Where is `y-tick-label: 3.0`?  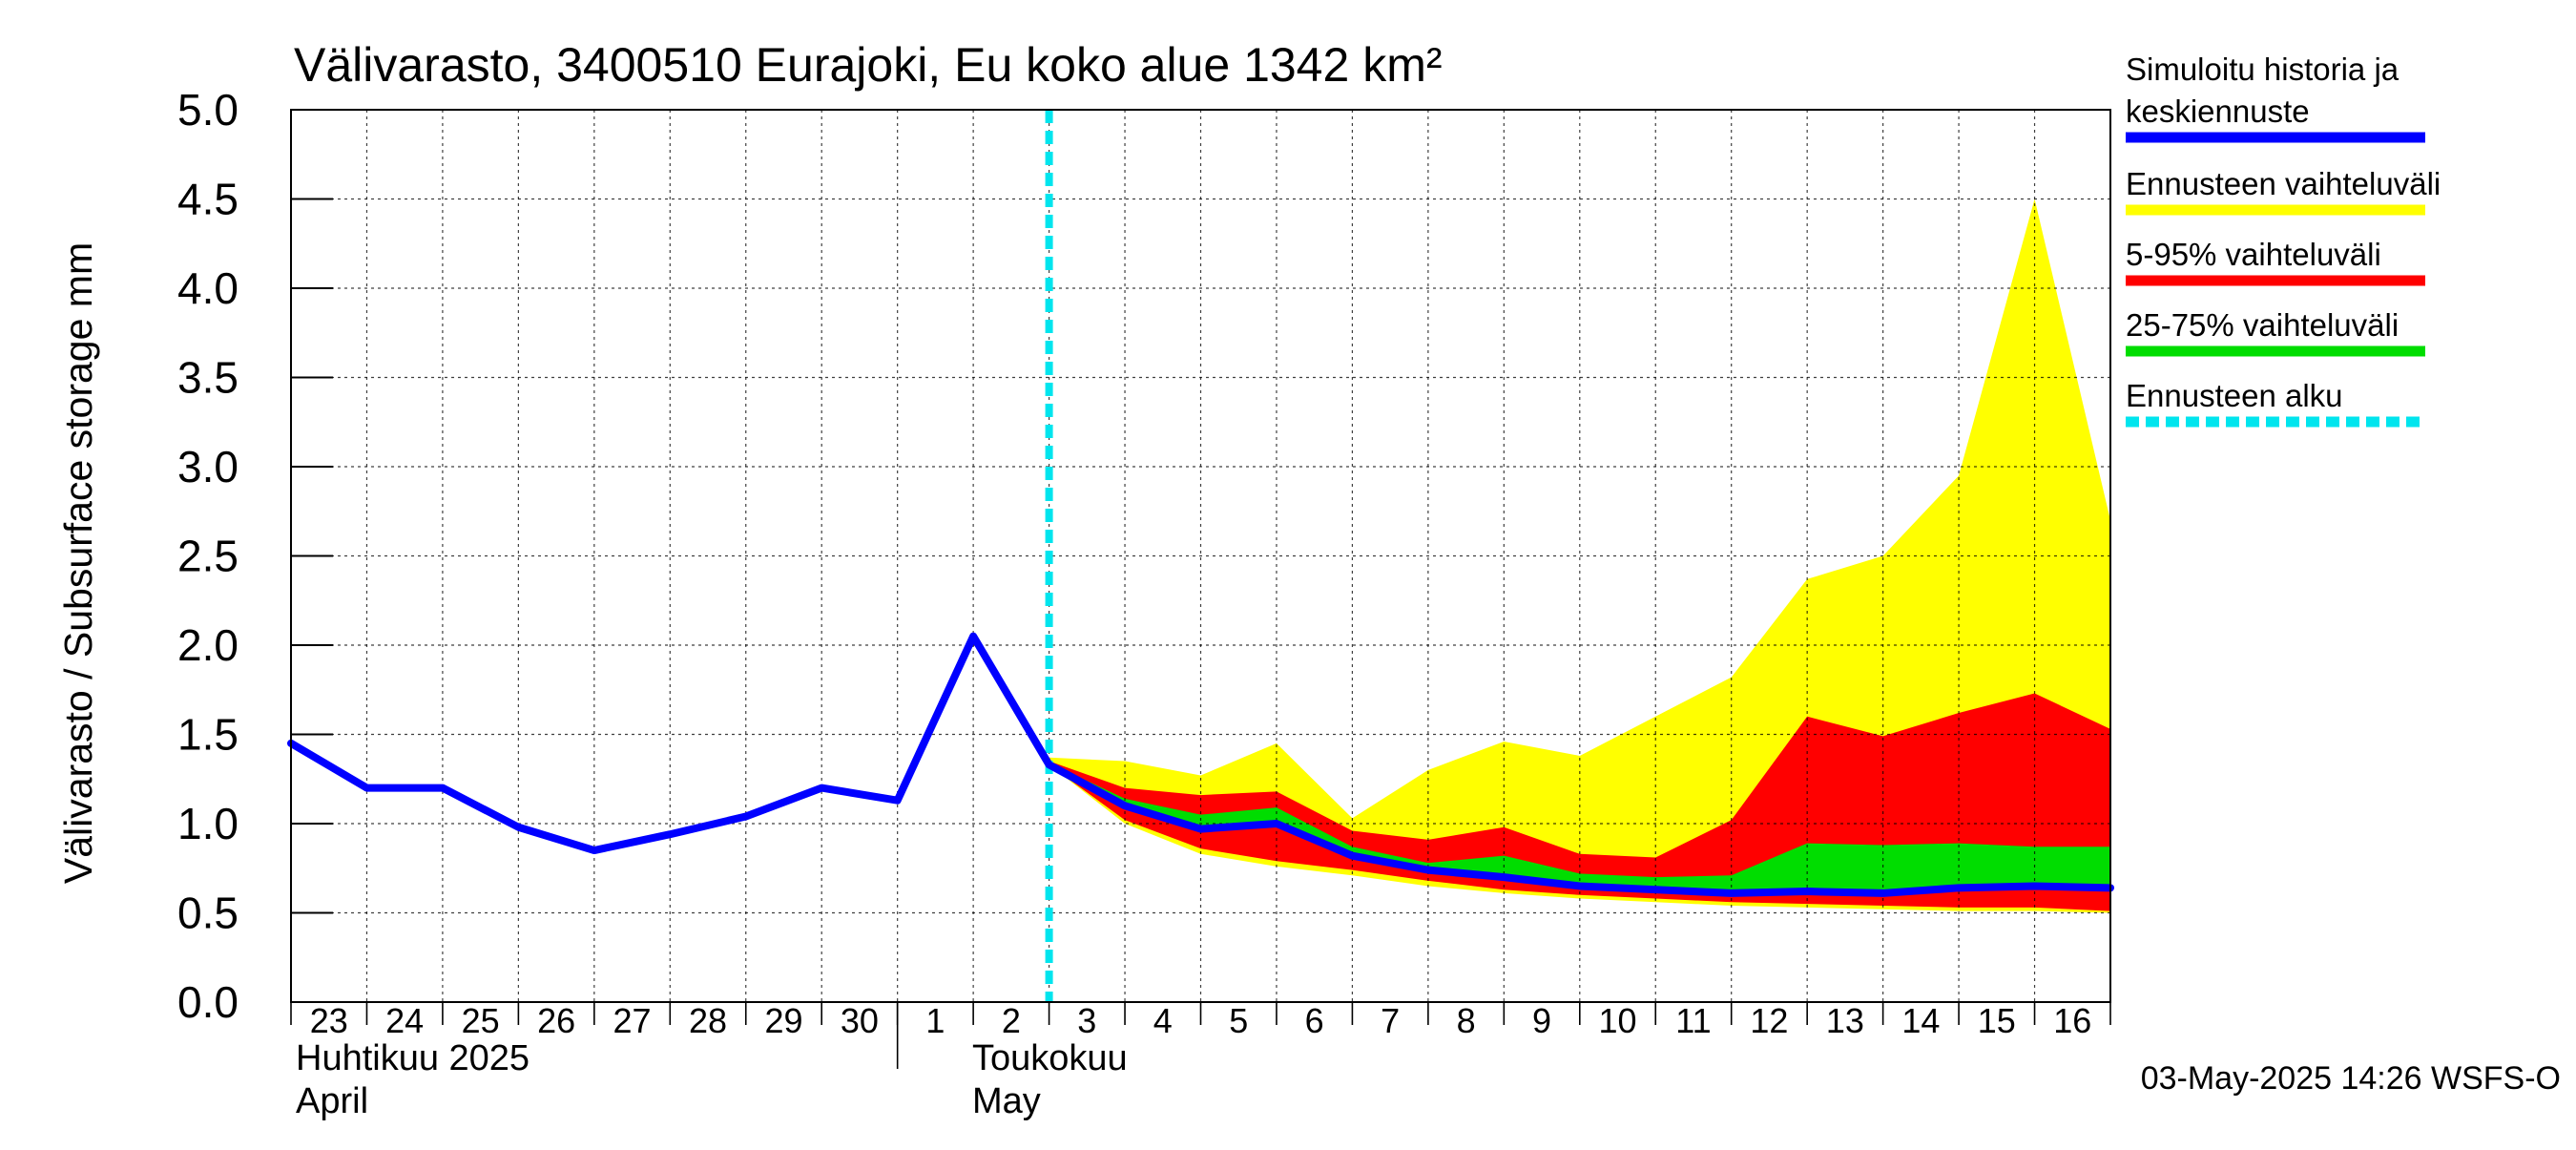
y-tick-label: 3.0 is located at coordinates (208, 466).